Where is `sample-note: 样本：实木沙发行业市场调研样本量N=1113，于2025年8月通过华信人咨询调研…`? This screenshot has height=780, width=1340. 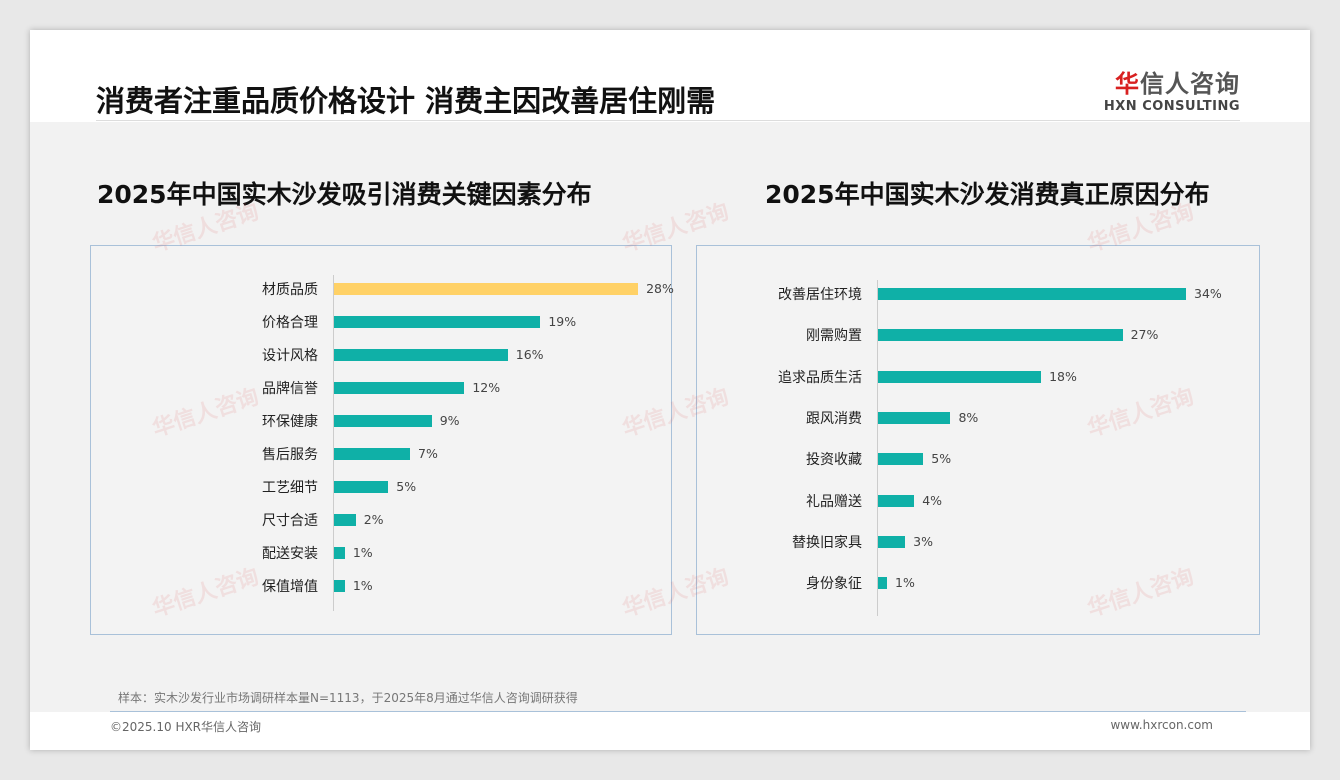 sample-note: 样本：实木沙发行业市场调研样本量N=1113，于2025年8月通过华信人咨询调研… is located at coordinates (348, 698).